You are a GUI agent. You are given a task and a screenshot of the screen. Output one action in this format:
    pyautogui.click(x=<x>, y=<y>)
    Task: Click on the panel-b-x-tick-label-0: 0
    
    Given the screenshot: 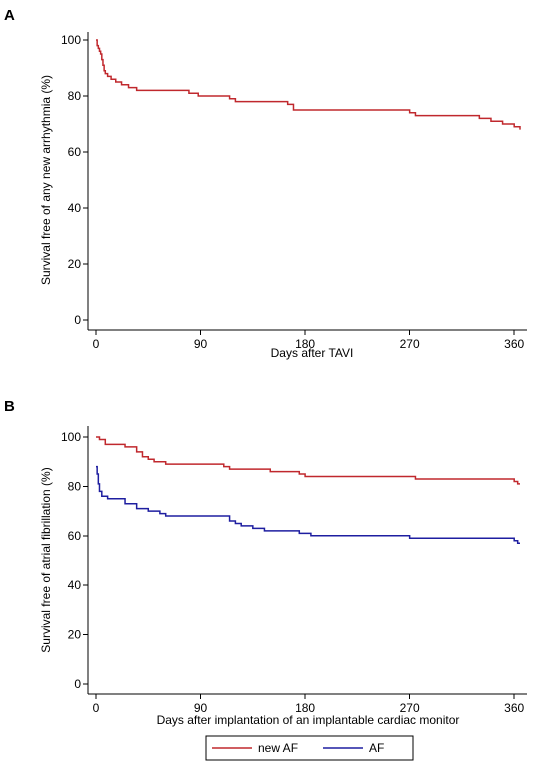 What is the action you would take?
    pyautogui.click(x=96, y=708)
    